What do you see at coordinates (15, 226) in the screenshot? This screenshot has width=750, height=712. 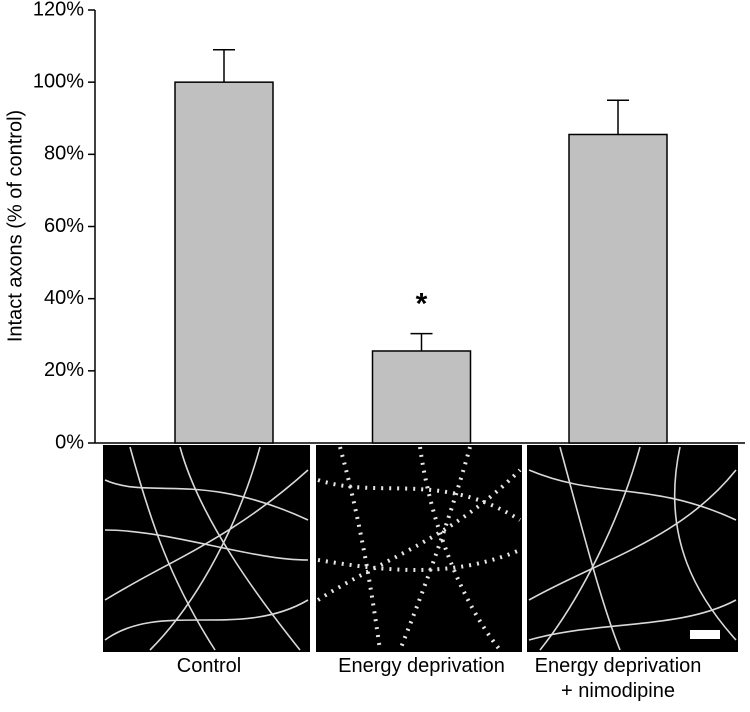 I see `y-axis-label: Intact axons (% of control)` at bounding box center [15, 226].